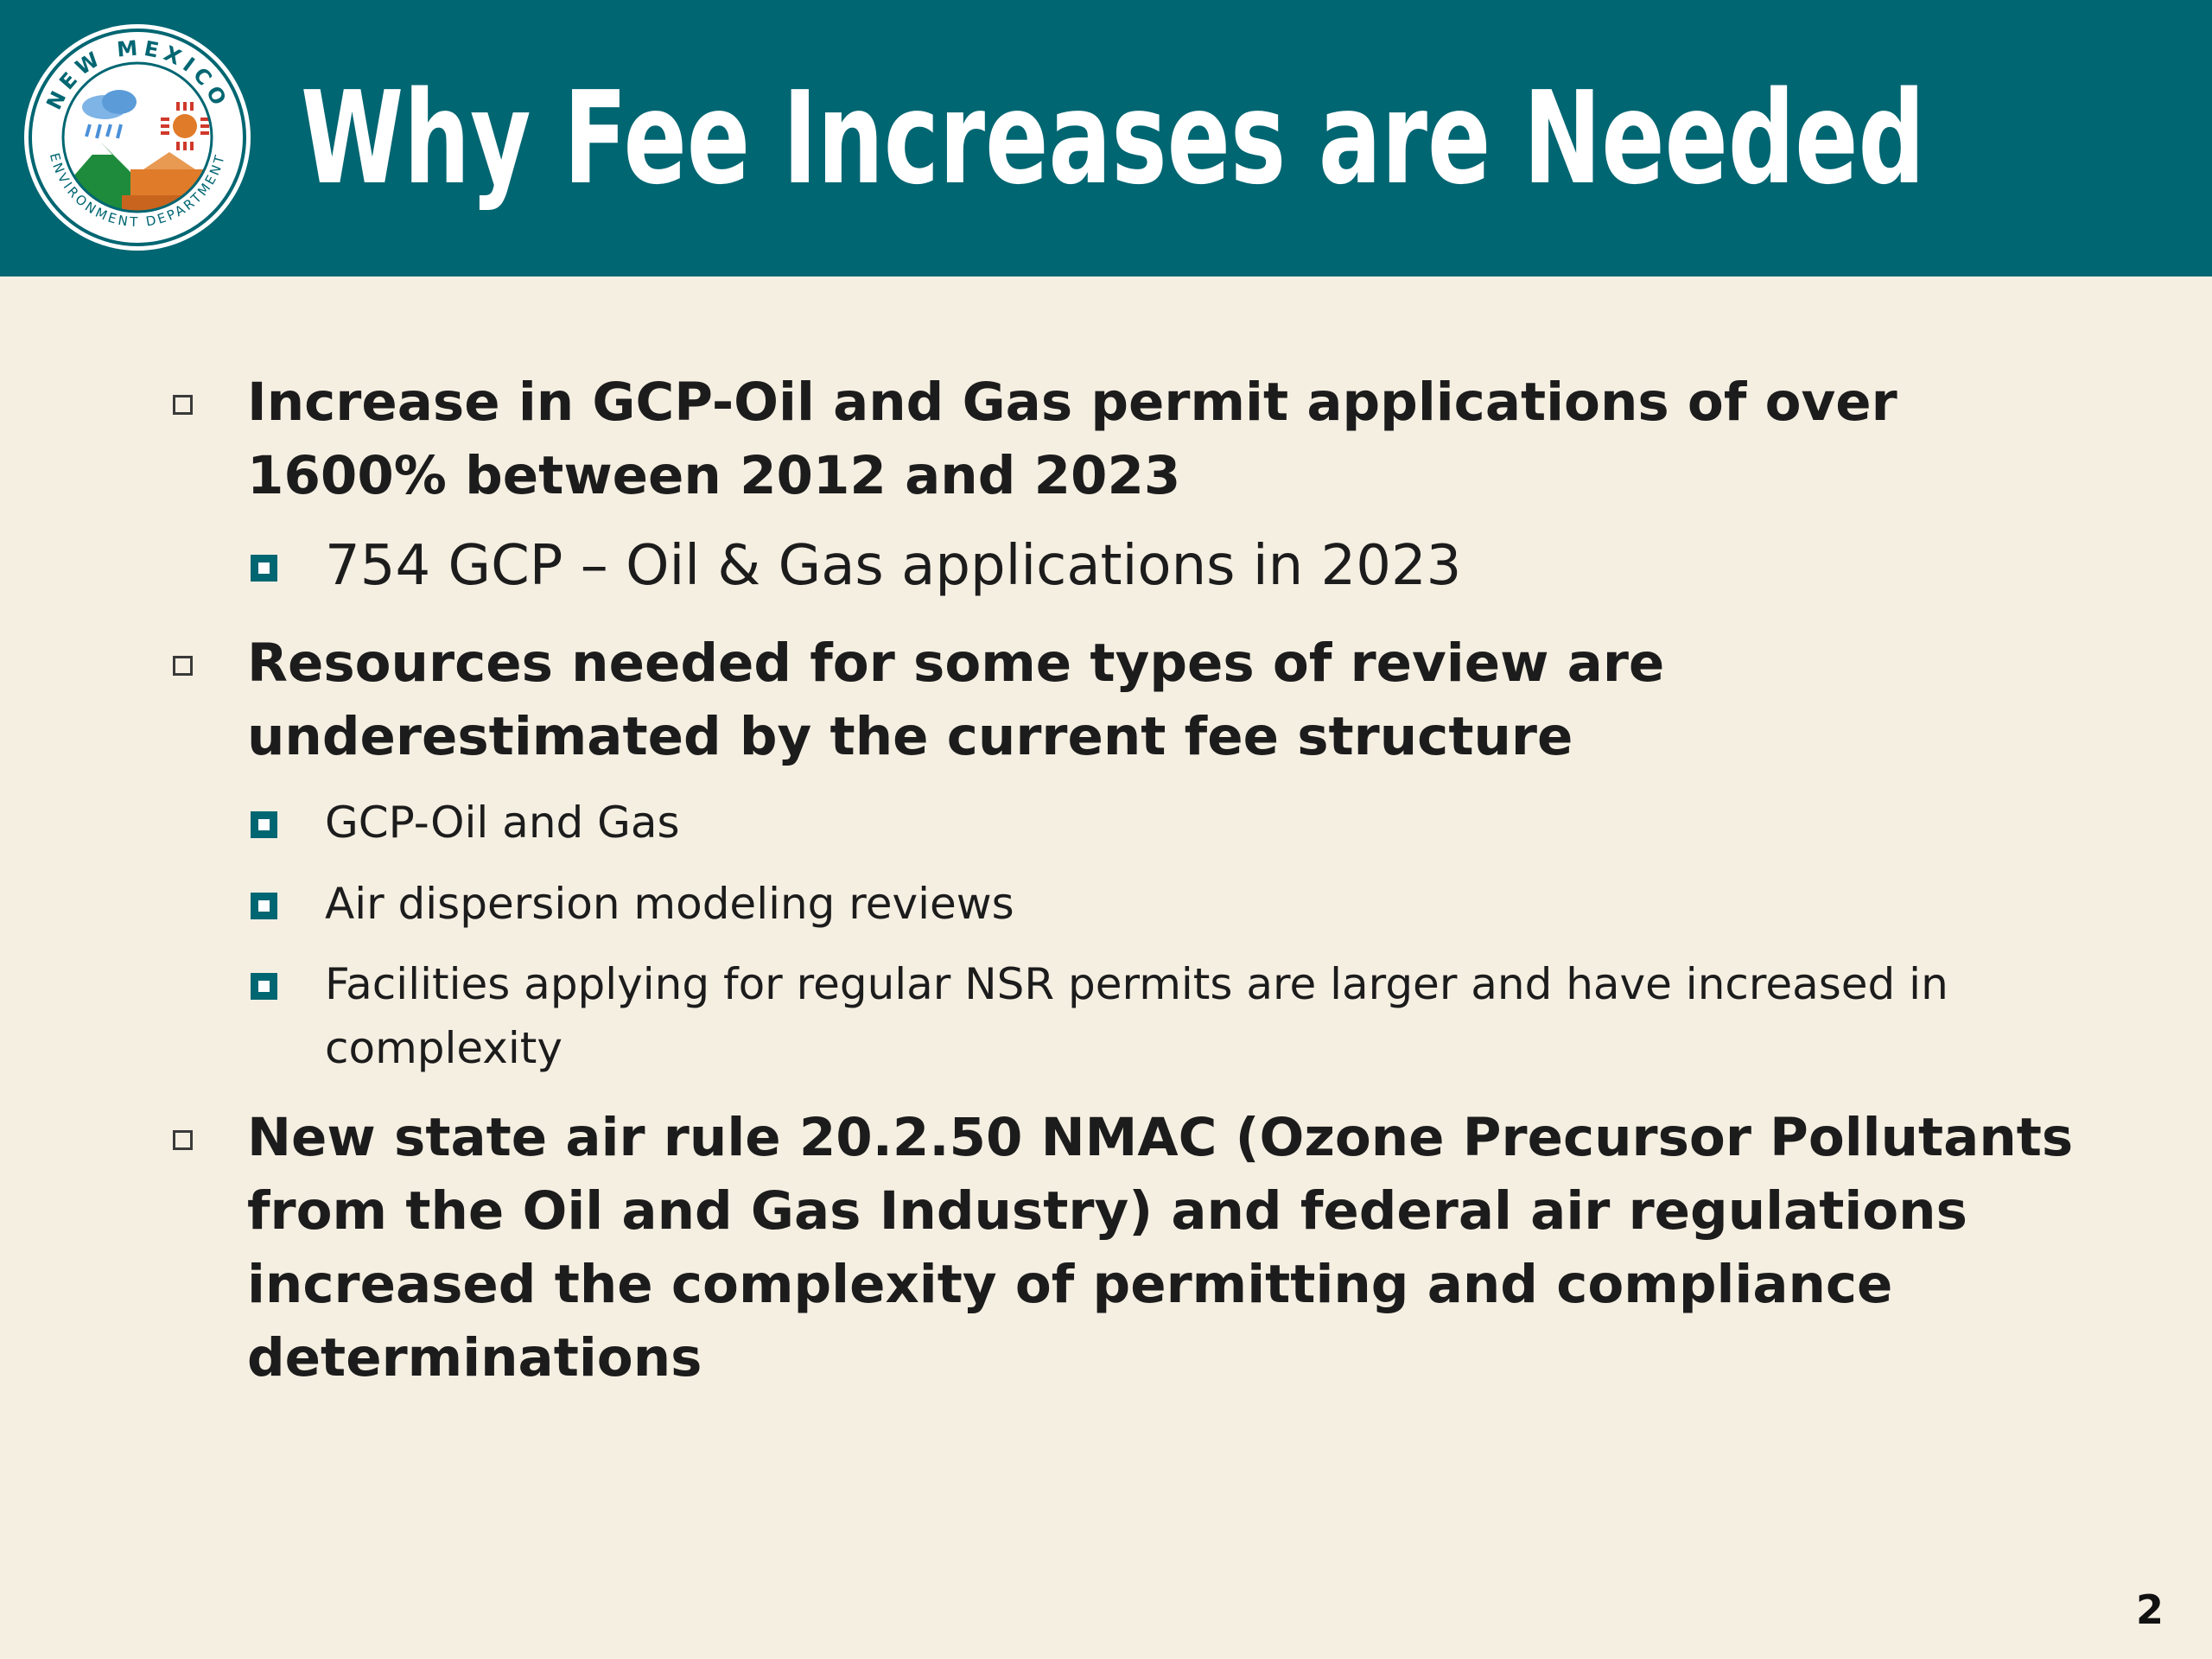  What do you see at coordinates (1223, 823) in the screenshot?
I see `sub-bullet-2-1: GCP-Oil and Gas` at bounding box center [1223, 823].